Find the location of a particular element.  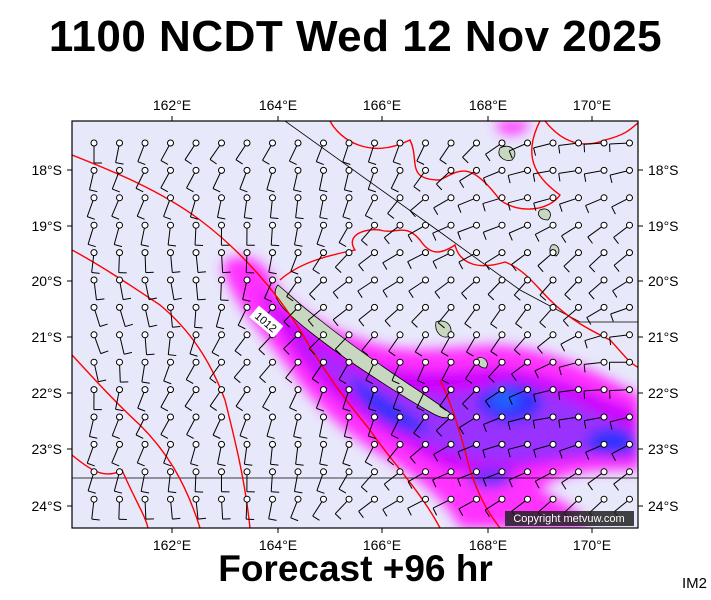

longitude-labels-bottom: 162°E 164°E 166°E 168°E 170°E is located at coordinates (382, 545).